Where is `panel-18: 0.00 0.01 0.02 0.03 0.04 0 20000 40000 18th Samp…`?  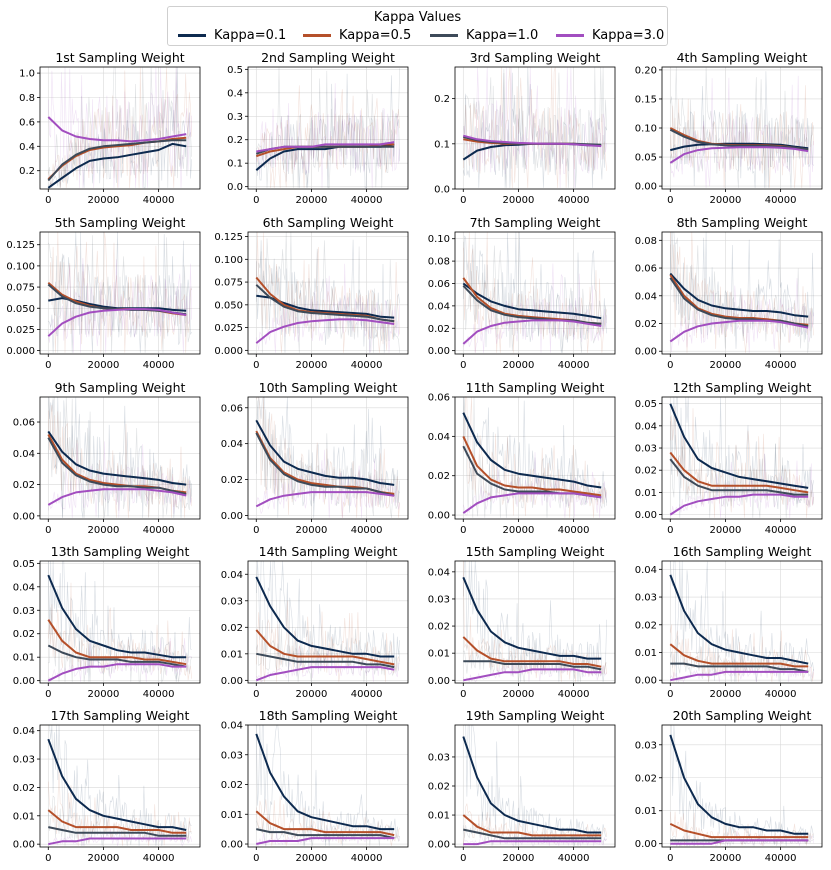 panel-18: 0.00 0.01 0.02 0.03 0.04 0 20000 40000 18th Samp… is located at coordinates (315, 786).